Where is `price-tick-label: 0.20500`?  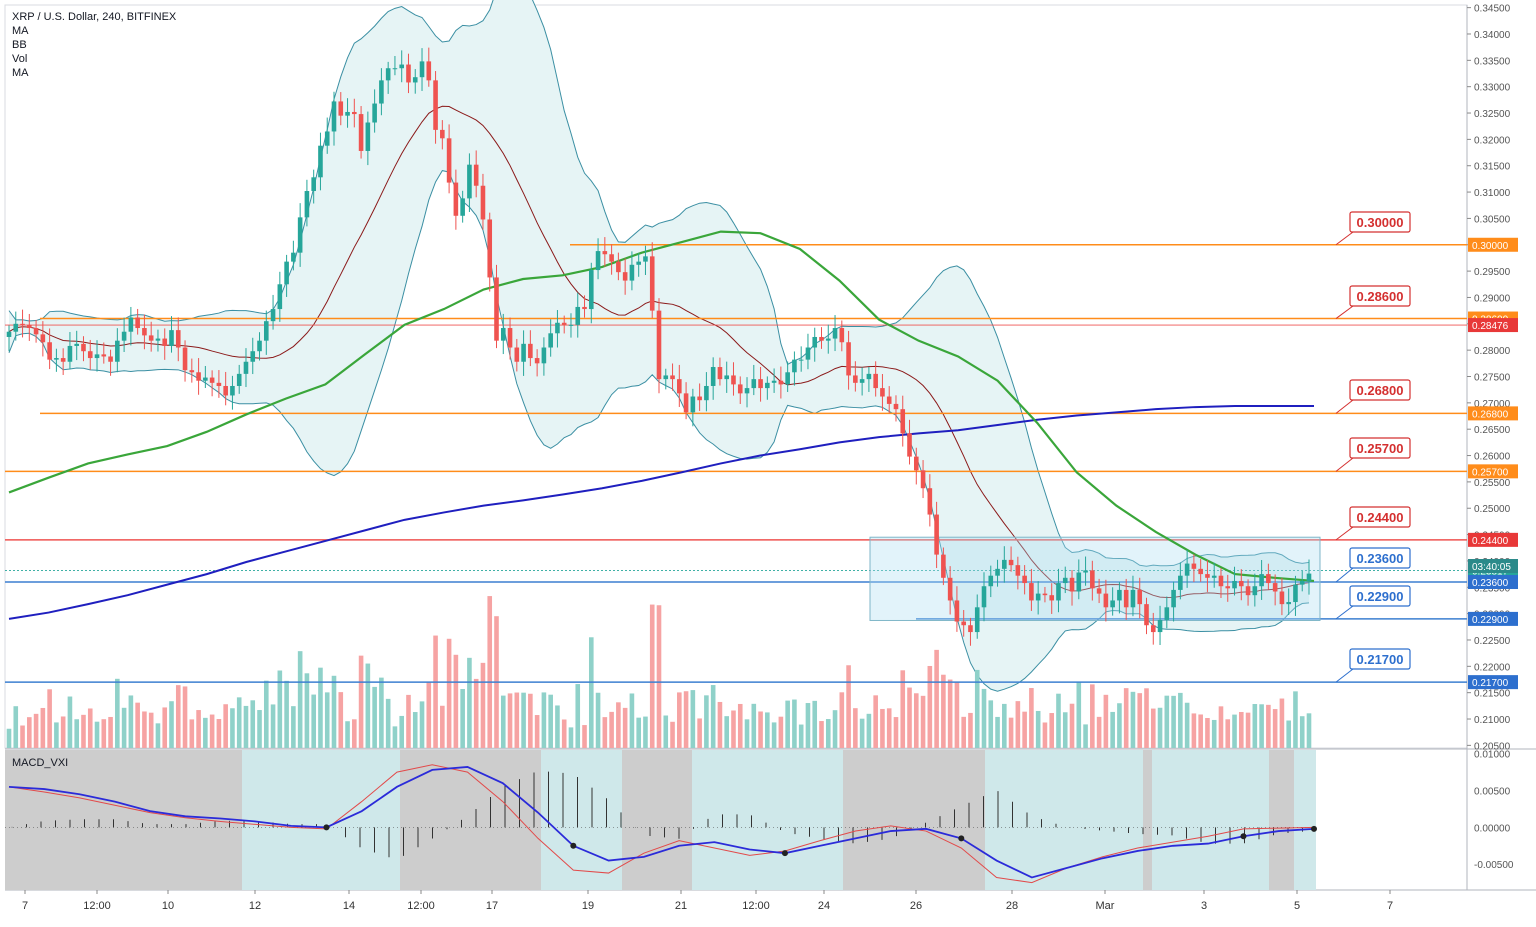 price-tick-label: 0.20500 is located at coordinates (1492, 746).